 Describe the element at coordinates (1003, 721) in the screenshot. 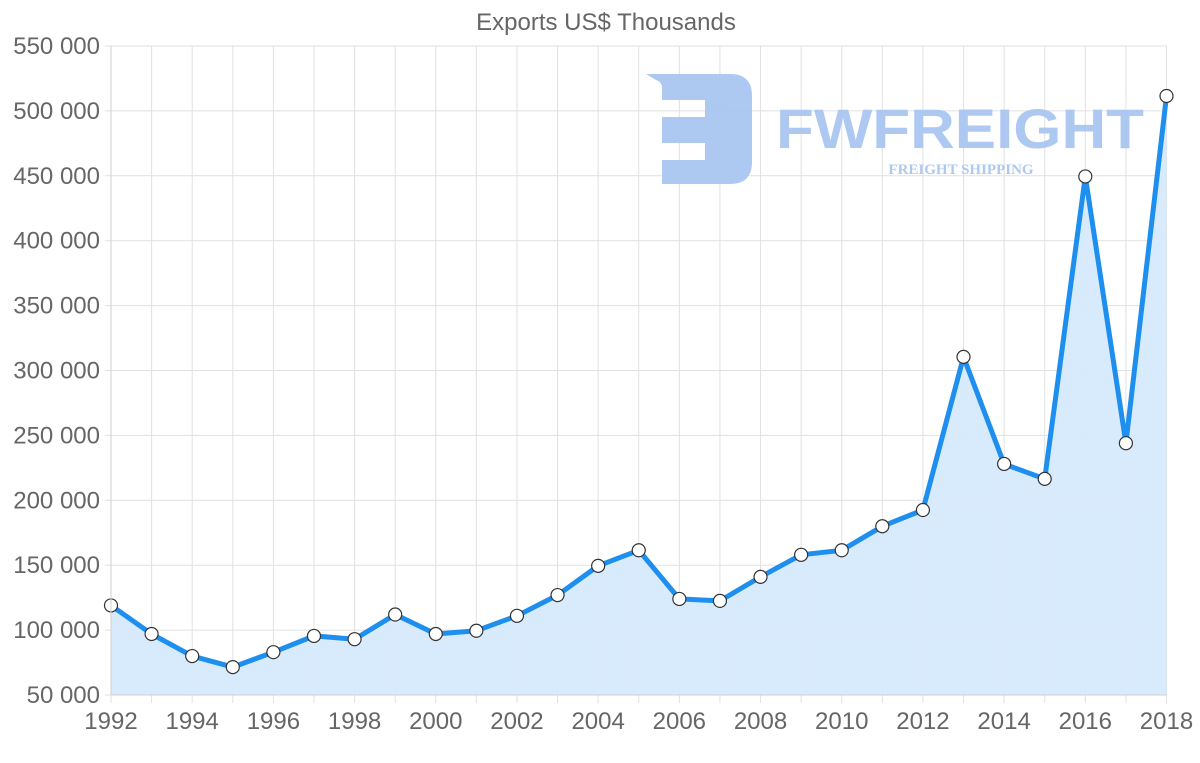

I see `x-tick-label: 2014` at that location.